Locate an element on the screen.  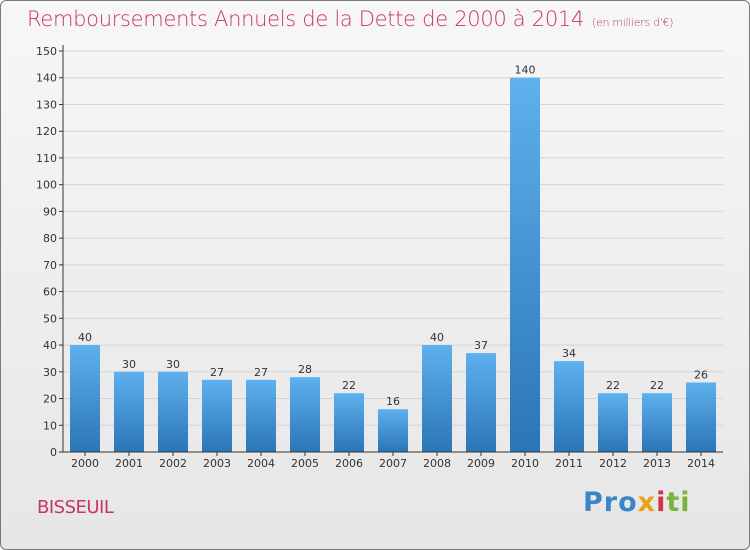
bar-2005 is located at coordinates (305, 414).